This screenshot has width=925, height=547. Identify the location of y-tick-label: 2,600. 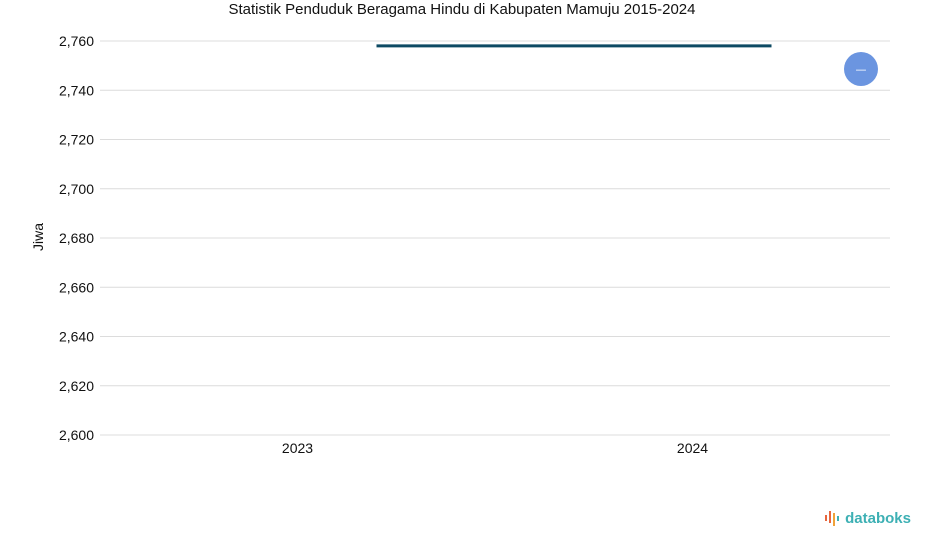
(76, 435).